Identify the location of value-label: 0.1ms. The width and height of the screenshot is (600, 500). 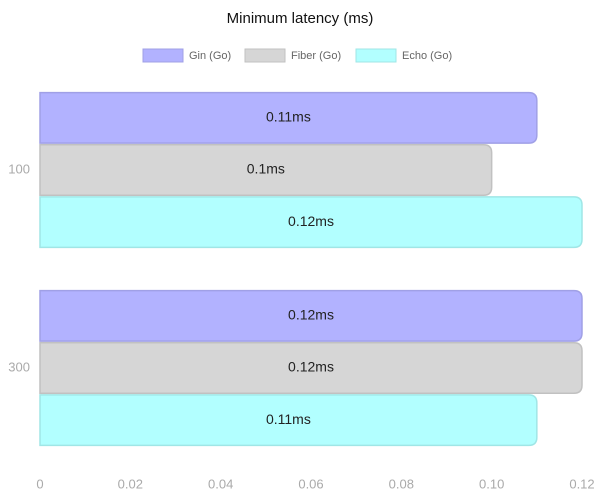
(266, 169).